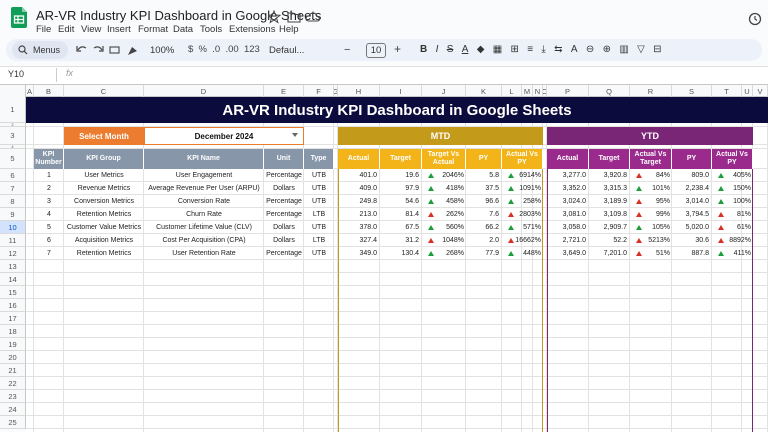 Image resolution: width=768 pixels, height=432 pixels. Describe the element at coordinates (104, 188) in the screenshot. I see `kpi-cell: Revenue Metrics` at that location.